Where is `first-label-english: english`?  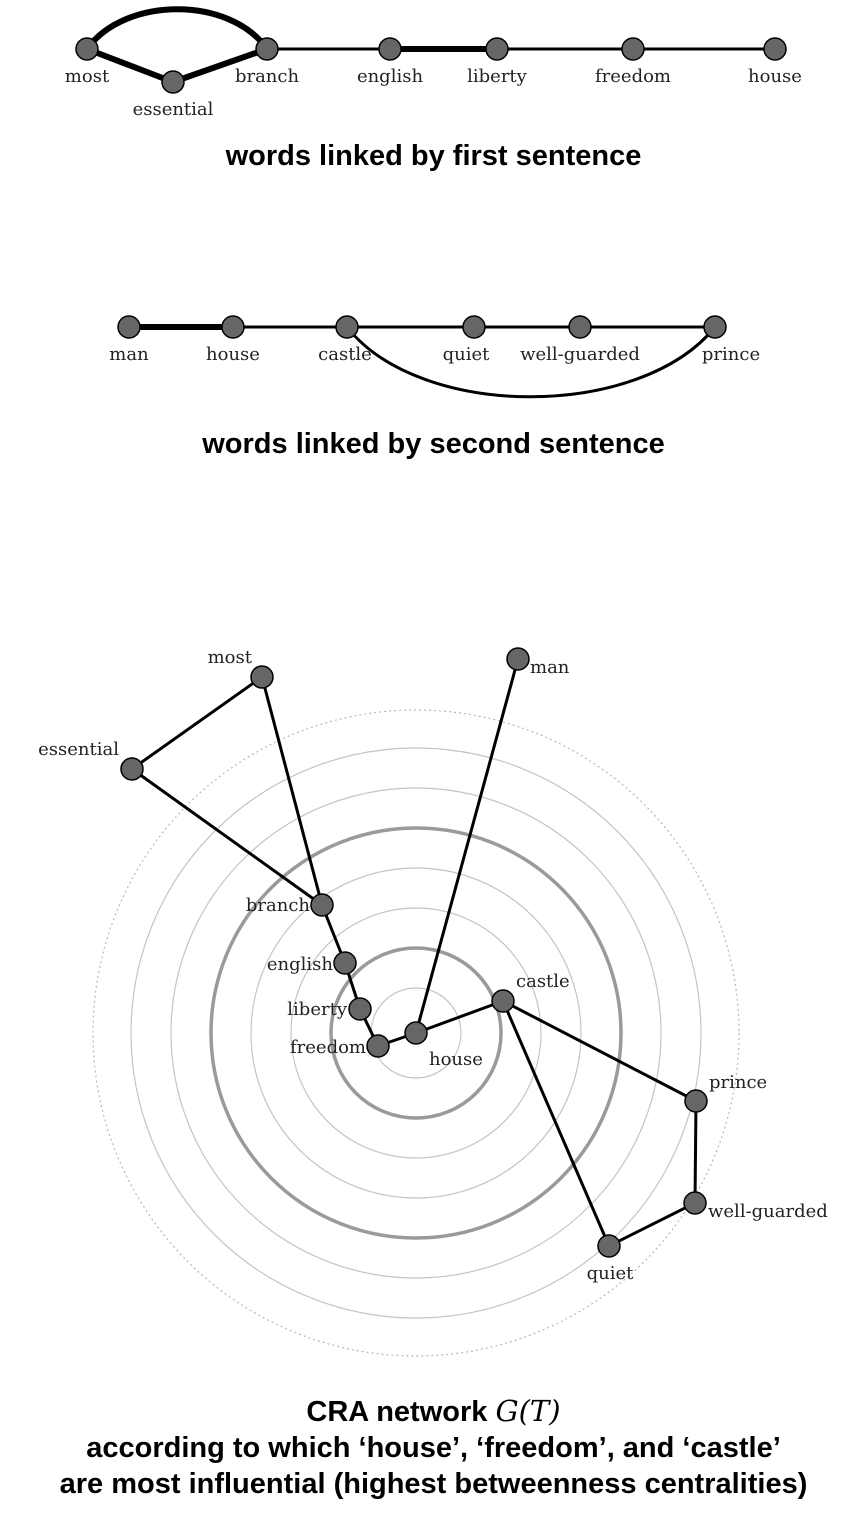
first-label-english: english is located at coordinates (390, 76).